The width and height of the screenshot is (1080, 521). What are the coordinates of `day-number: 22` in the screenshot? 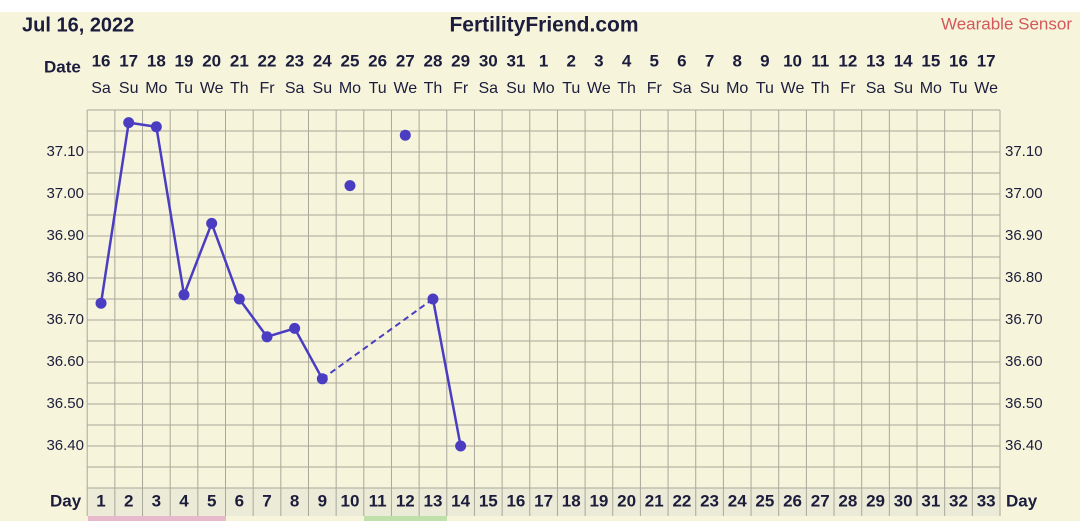 It's located at (681, 500).